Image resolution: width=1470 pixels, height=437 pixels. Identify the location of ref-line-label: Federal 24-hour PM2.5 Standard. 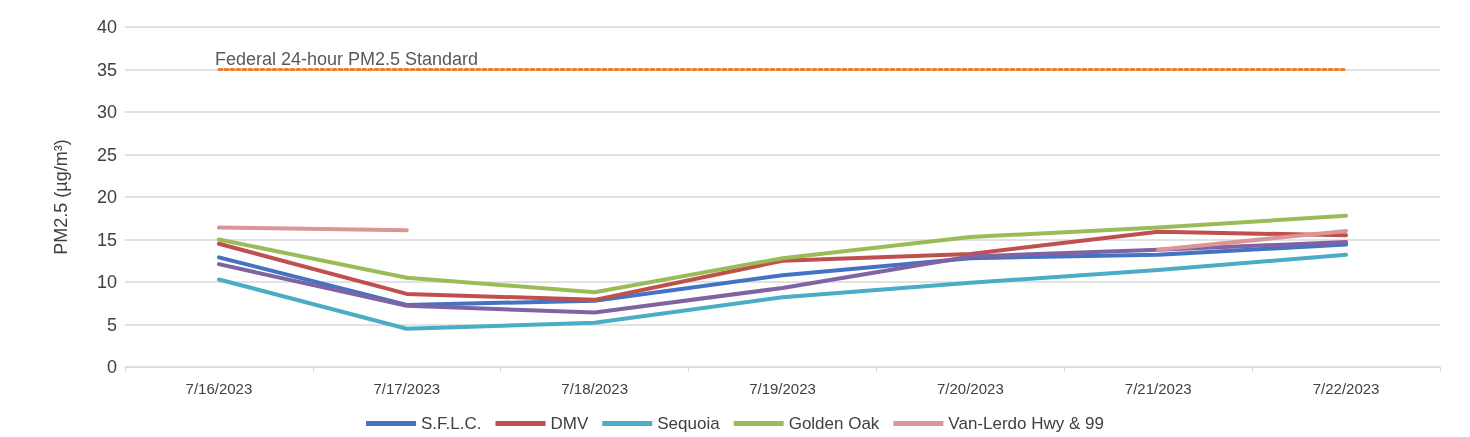
(346, 58).